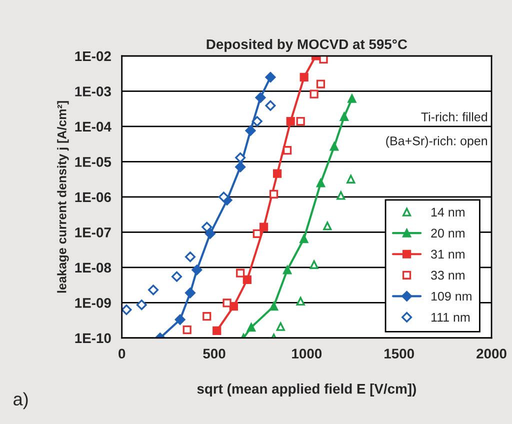  Describe the element at coordinates (447, 233) in the screenshot. I see `legend-label: 20 nm` at that location.